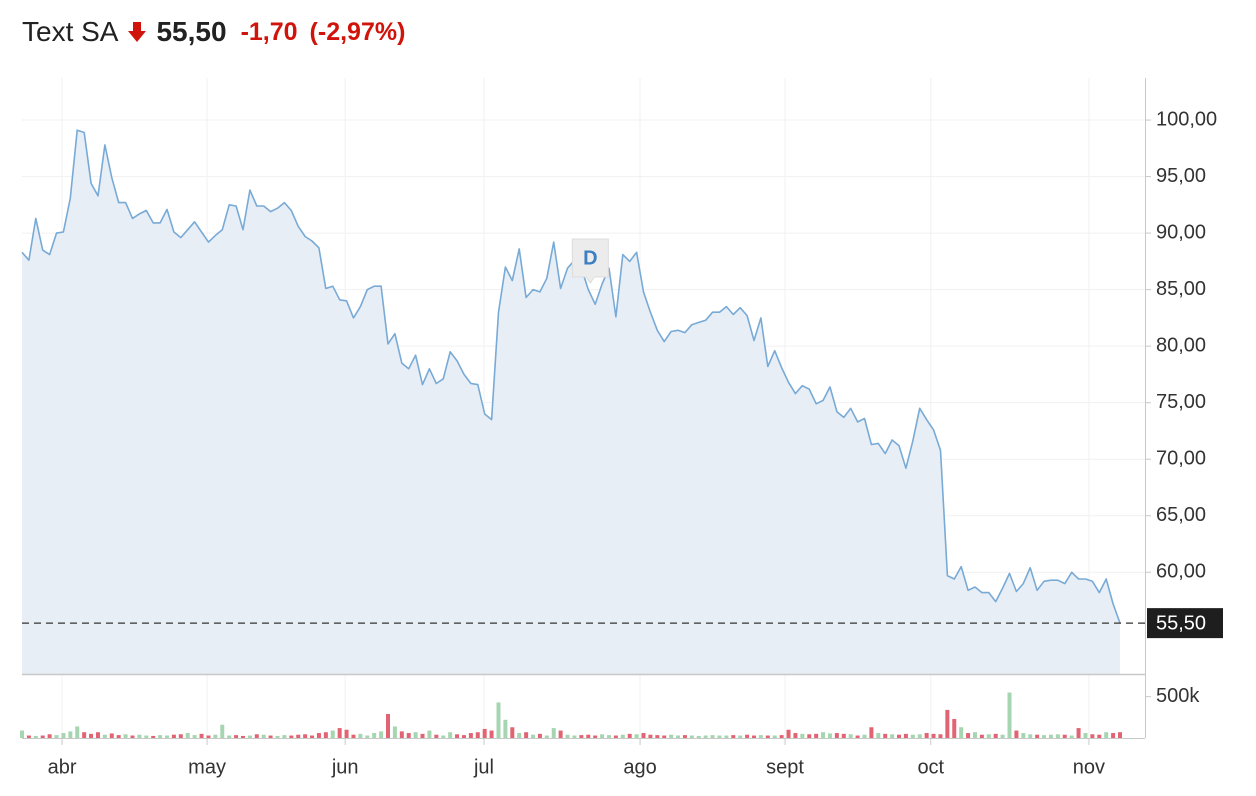  Describe the element at coordinates (1181, 623) in the screenshot. I see `last-price-label: 55,50` at that location.